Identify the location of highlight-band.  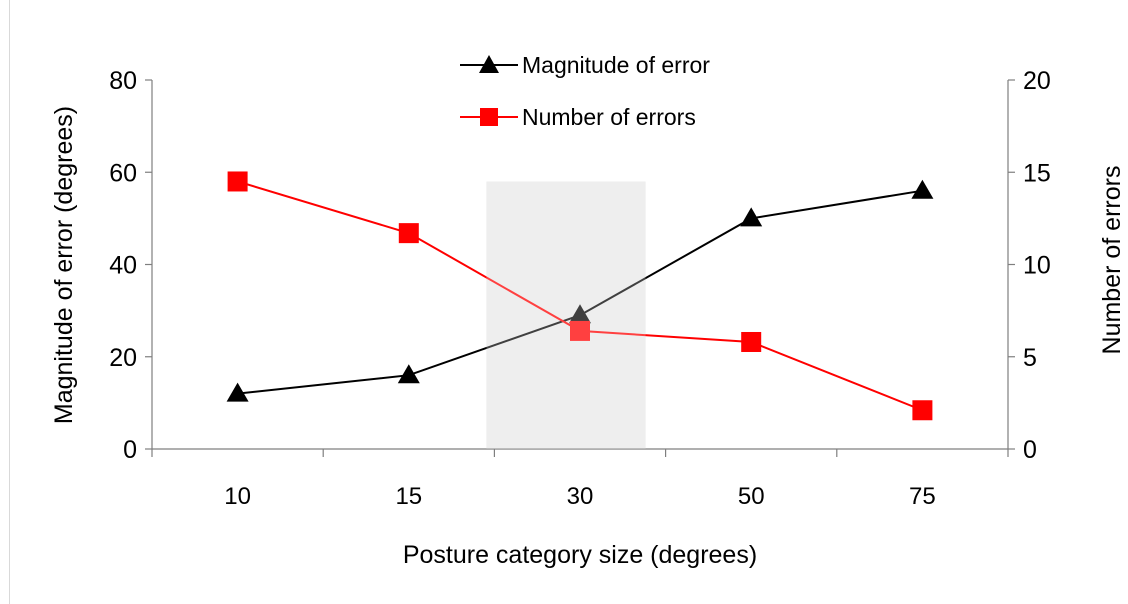
(566, 315).